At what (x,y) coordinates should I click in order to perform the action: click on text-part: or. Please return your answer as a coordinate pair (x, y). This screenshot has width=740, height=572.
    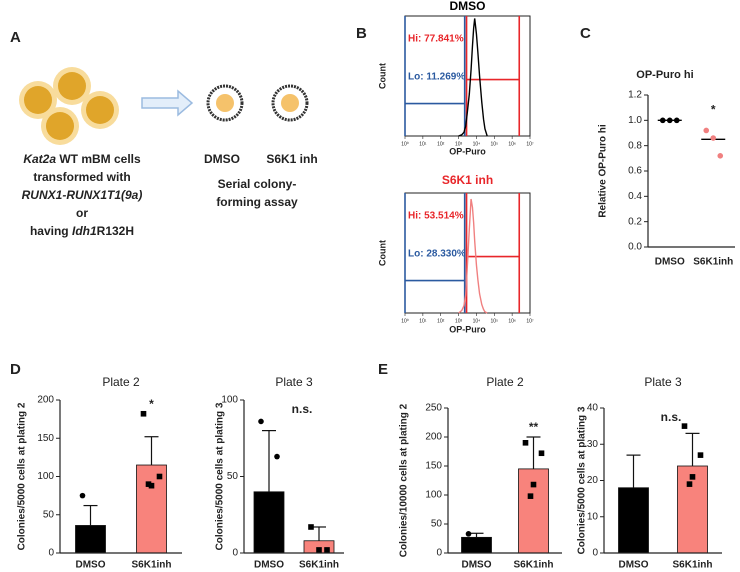
    Looking at the image, I should click on (82, 213).